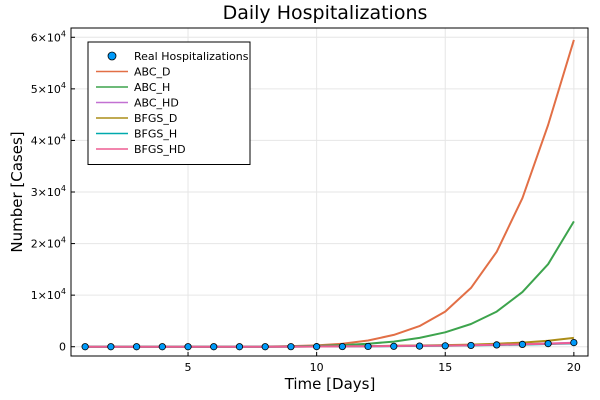 The image size is (600, 400). What do you see at coordinates (156, 103) in the screenshot?
I see `legend-label-abc-hd: ABC_HD` at bounding box center [156, 103].